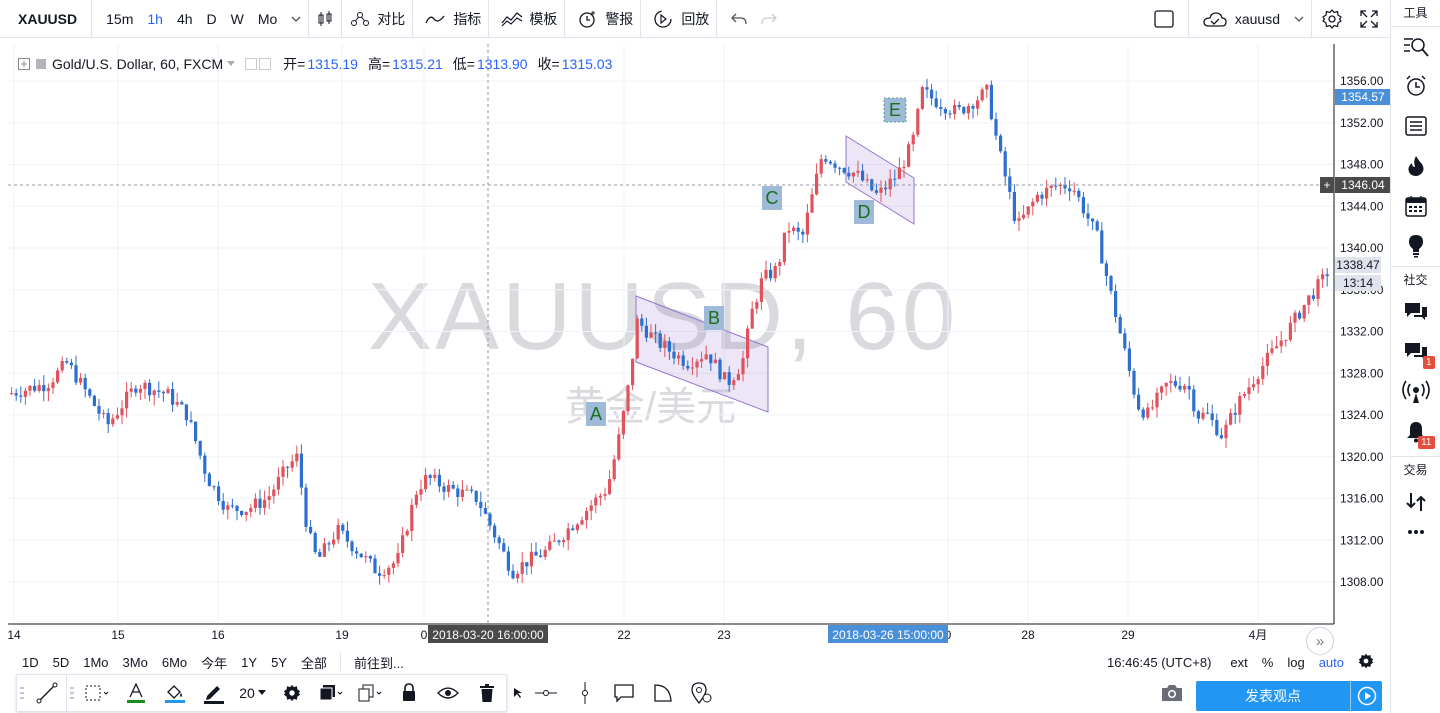  What do you see at coordinates (247, 693) in the screenshot?
I see `line-width-value: 20` at bounding box center [247, 693].